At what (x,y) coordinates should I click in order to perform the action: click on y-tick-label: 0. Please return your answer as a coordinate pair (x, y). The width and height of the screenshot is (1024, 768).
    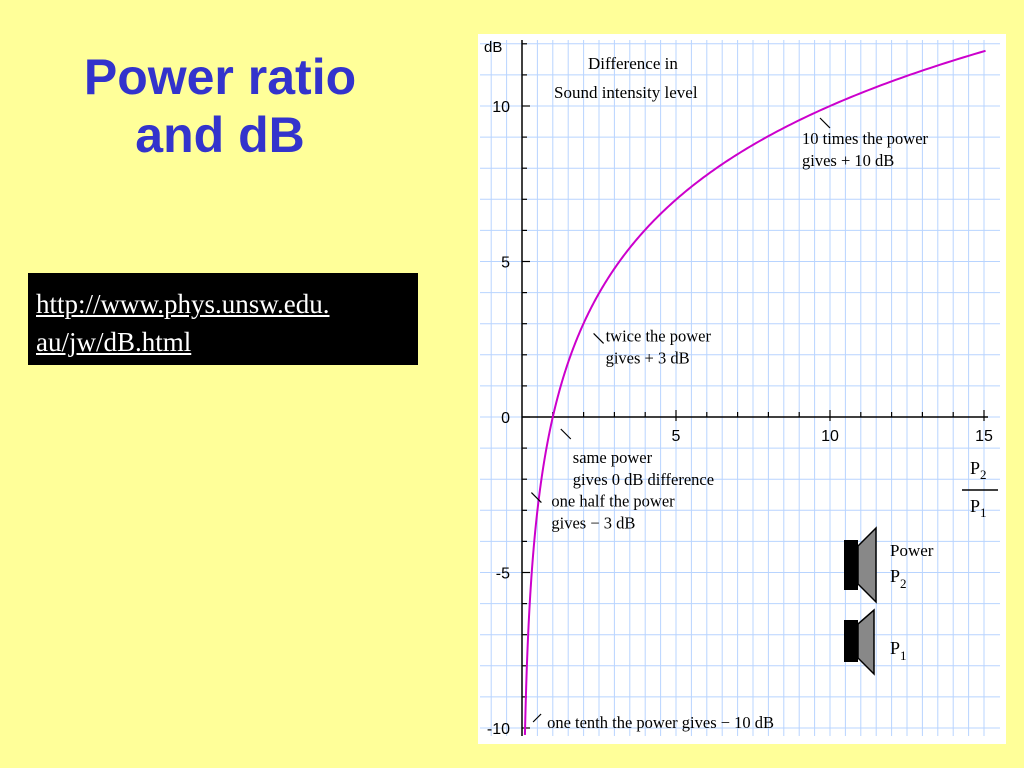
    Looking at the image, I should click on (505, 418).